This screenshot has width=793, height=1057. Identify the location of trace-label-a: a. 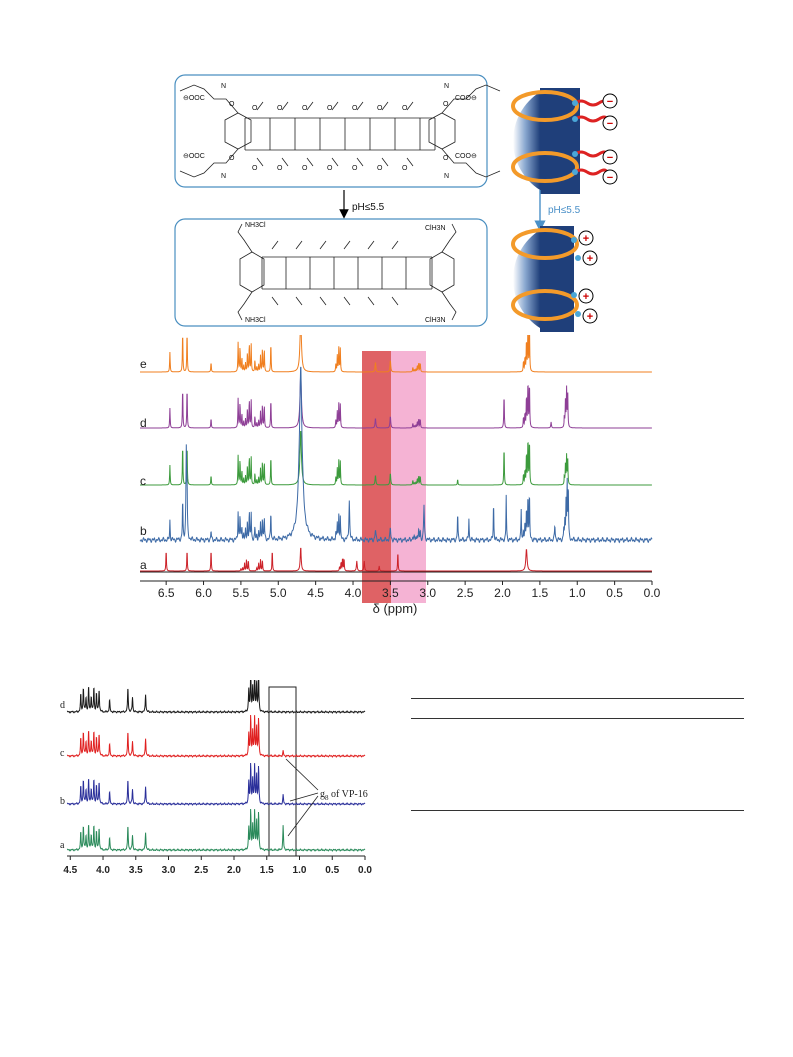
(143, 565).